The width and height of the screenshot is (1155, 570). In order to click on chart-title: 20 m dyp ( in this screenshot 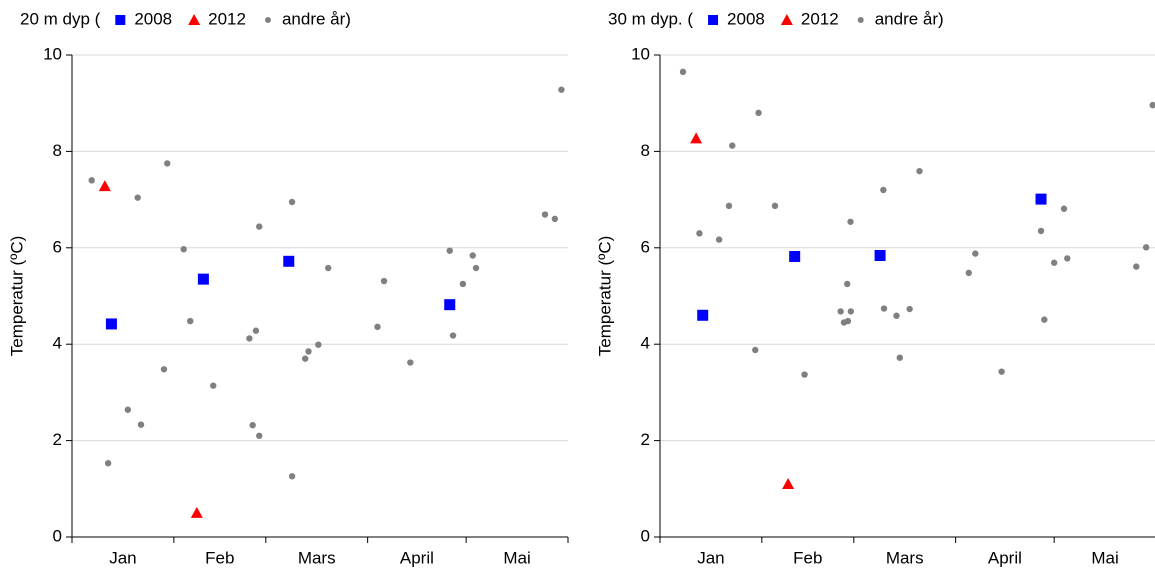, I will do `click(60, 18)`.